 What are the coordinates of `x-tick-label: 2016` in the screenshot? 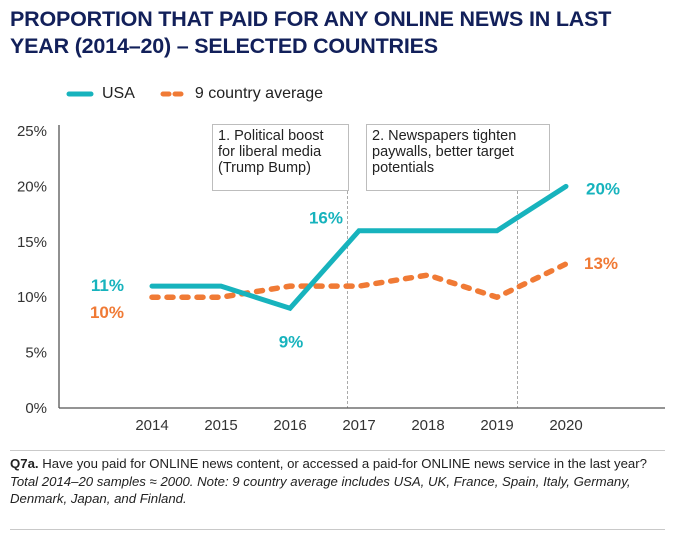 It's located at (289, 425).